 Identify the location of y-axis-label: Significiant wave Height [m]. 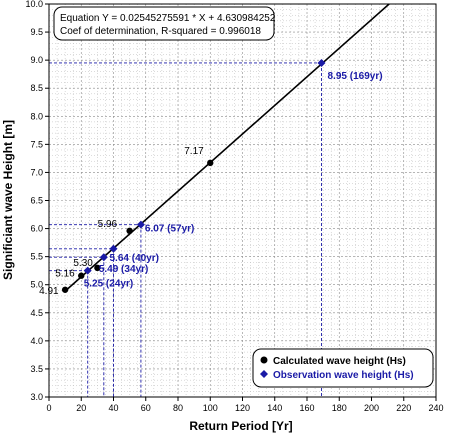
(8, 200).